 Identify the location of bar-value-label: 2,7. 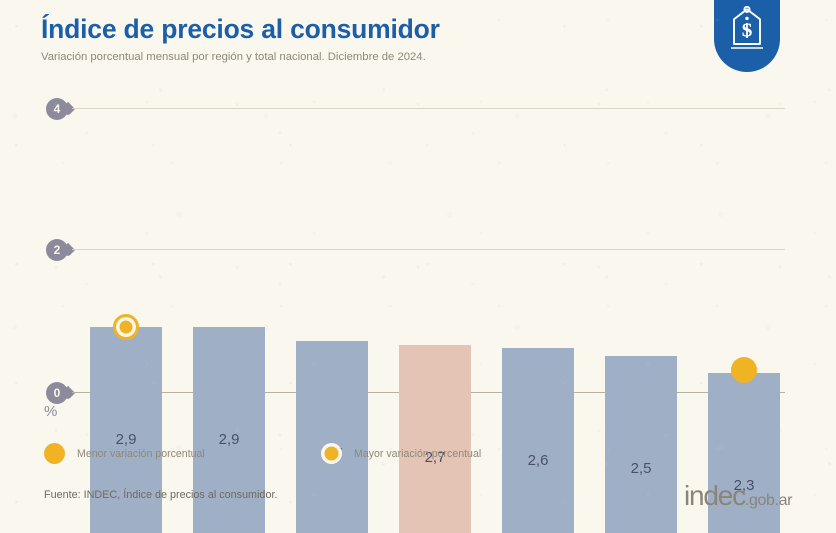
(435, 457).